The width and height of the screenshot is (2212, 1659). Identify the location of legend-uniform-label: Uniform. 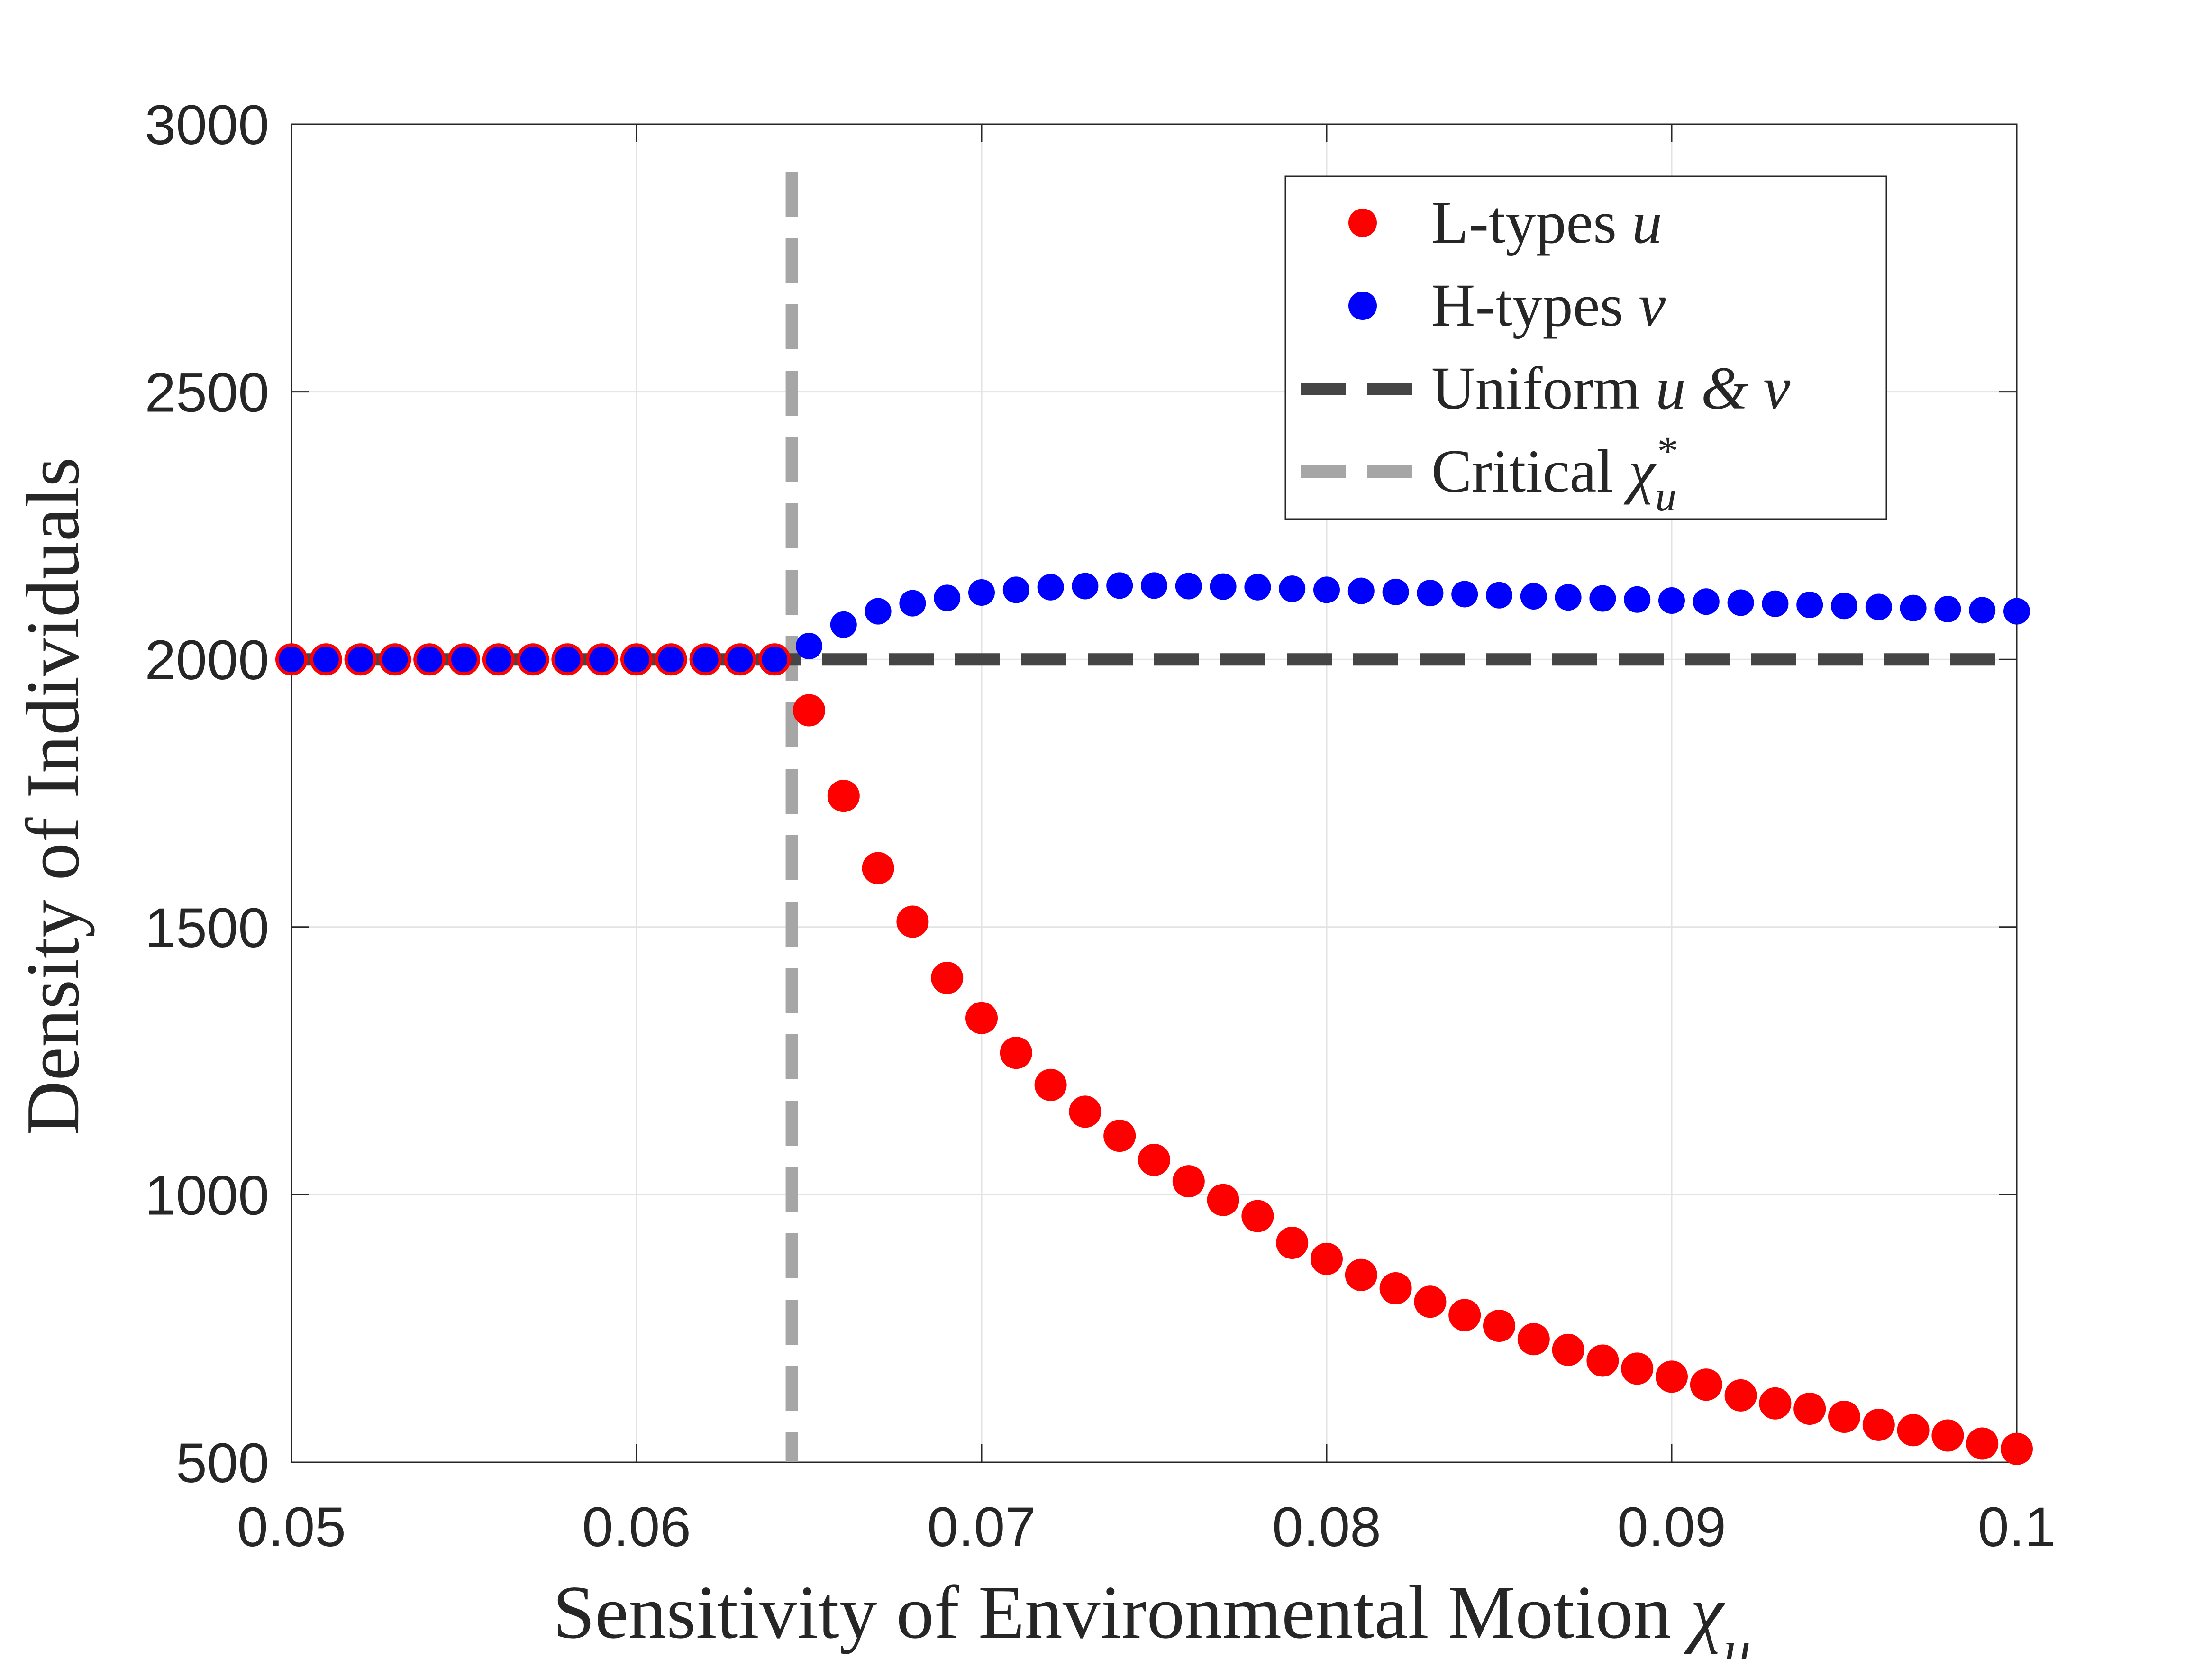
(1535, 388).